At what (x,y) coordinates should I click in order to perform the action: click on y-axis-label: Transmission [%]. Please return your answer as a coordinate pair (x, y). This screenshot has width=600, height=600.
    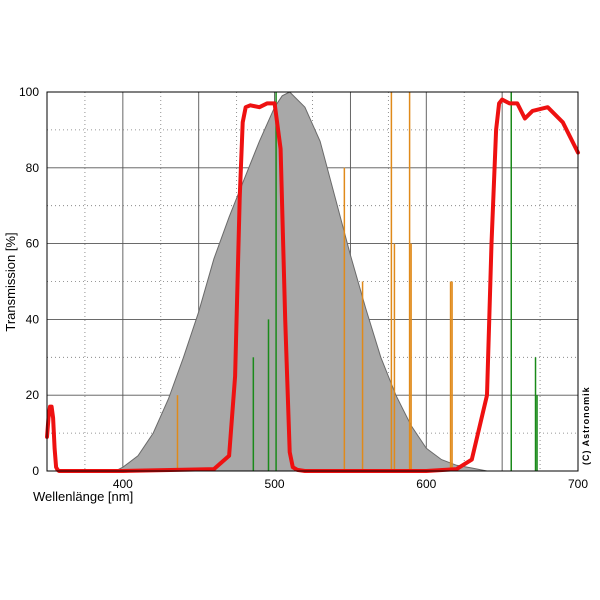
    Looking at the image, I should click on (10, 281).